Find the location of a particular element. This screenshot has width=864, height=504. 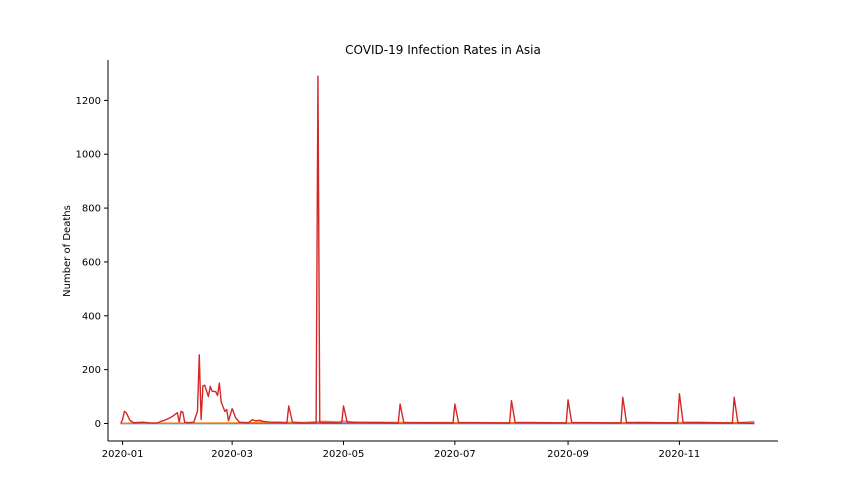

y-tick-label: 200 is located at coordinates (91, 370).